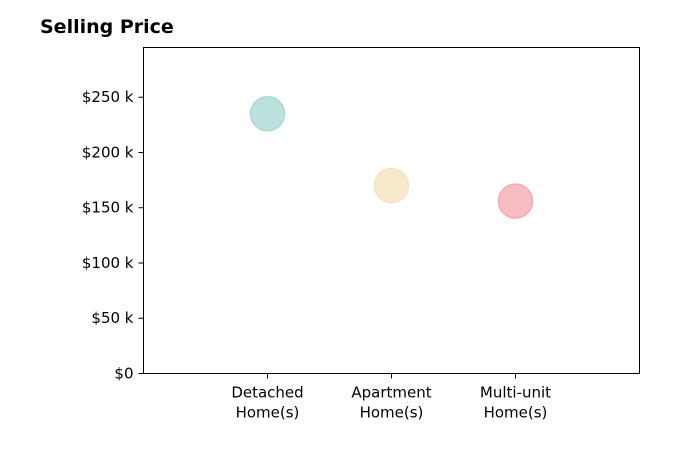 The width and height of the screenshot is (679, 462). I want to click on y-tick-label: $150 k, so click(108, 208).